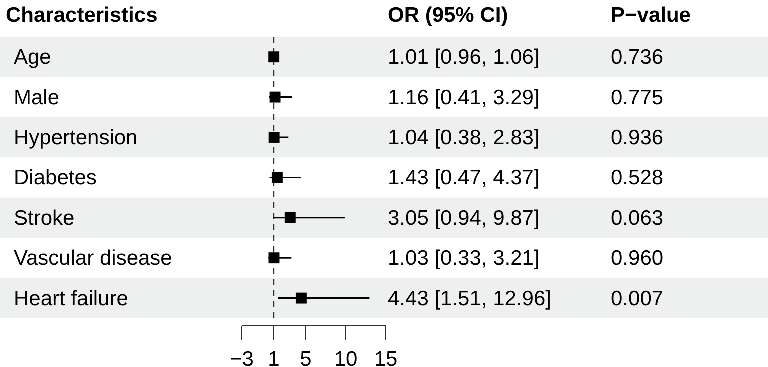 The height and width of the screenshot is (367, 768). What do you see at coordinates (470, 298) in the screenshot?
I see `text: 4.43 [1.51, 12.96]` at bounding box center [470, 298].